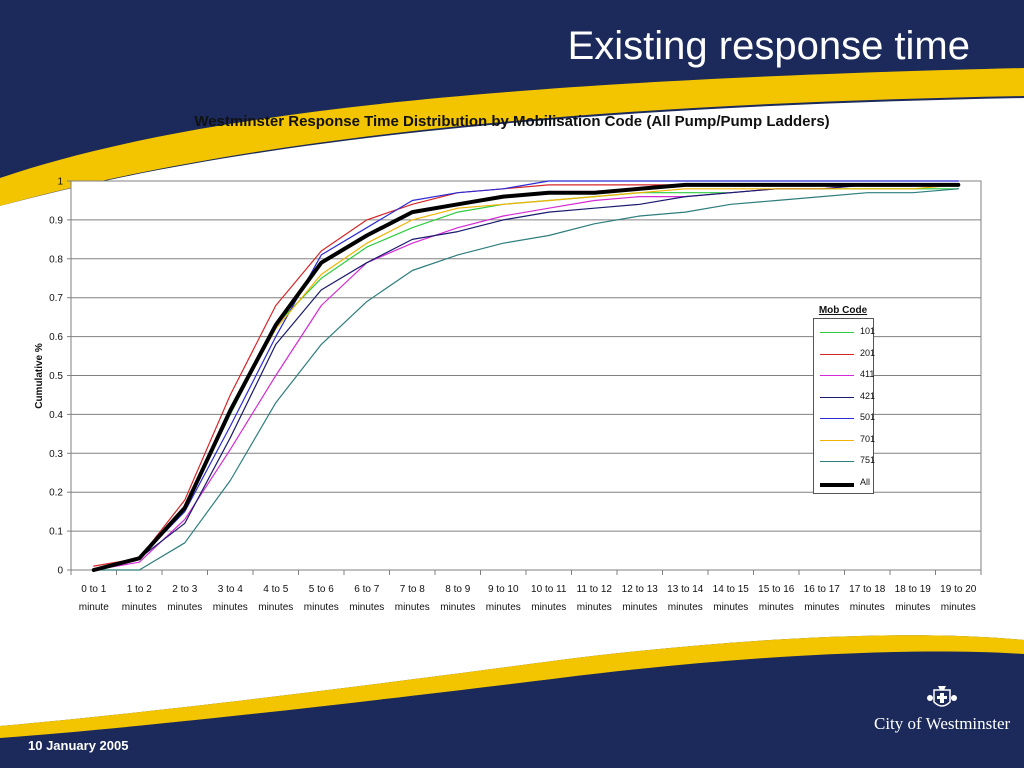 This screenshot has height=768, width=1024. Describe the element at coordinates (868, 395) in the screenshot. I see `legend-label: 421` at that location.